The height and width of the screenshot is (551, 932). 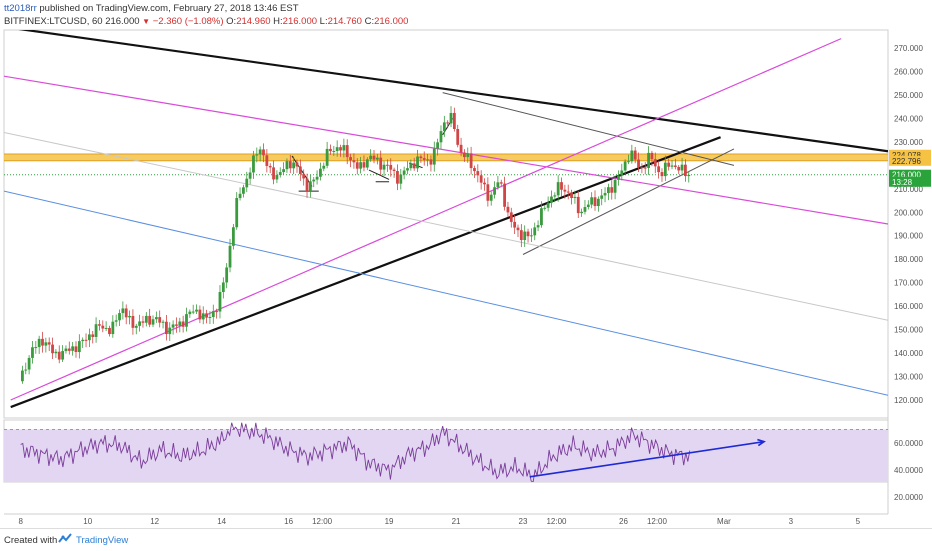 What do you see at coordinates (908, 236) in the screenshot?
I see `price-tick-label: 190.000` at bounding box center [908, 236].